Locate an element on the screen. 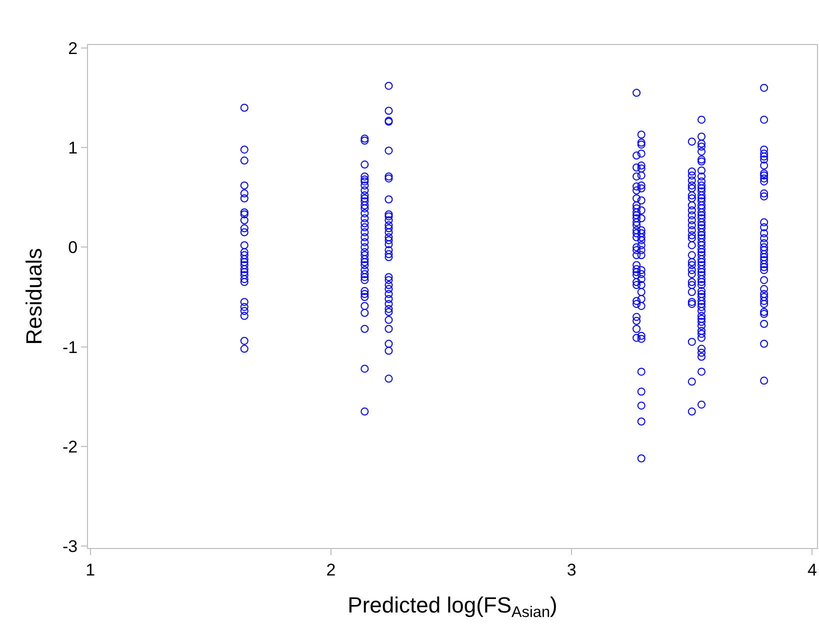  x-tick-label: 1 is located at coordinates (91, 570).